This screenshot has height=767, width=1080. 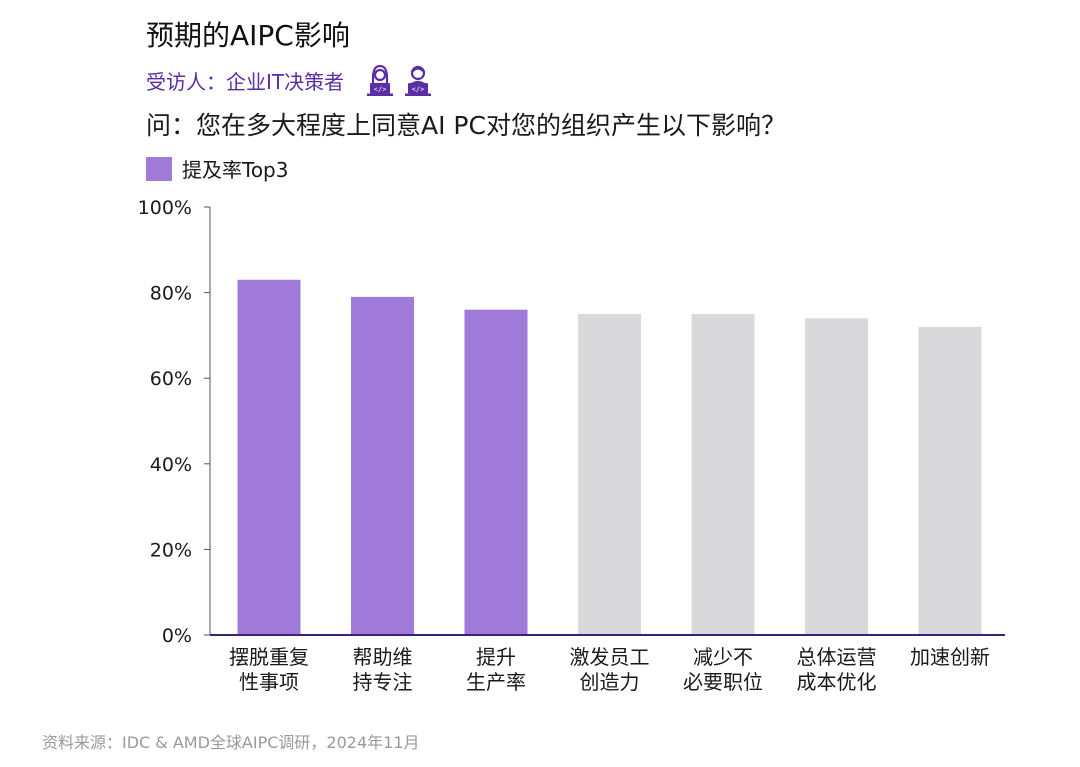 I want to click on category-label-7-line-1: 加速创新, so click(x=950, y=657).